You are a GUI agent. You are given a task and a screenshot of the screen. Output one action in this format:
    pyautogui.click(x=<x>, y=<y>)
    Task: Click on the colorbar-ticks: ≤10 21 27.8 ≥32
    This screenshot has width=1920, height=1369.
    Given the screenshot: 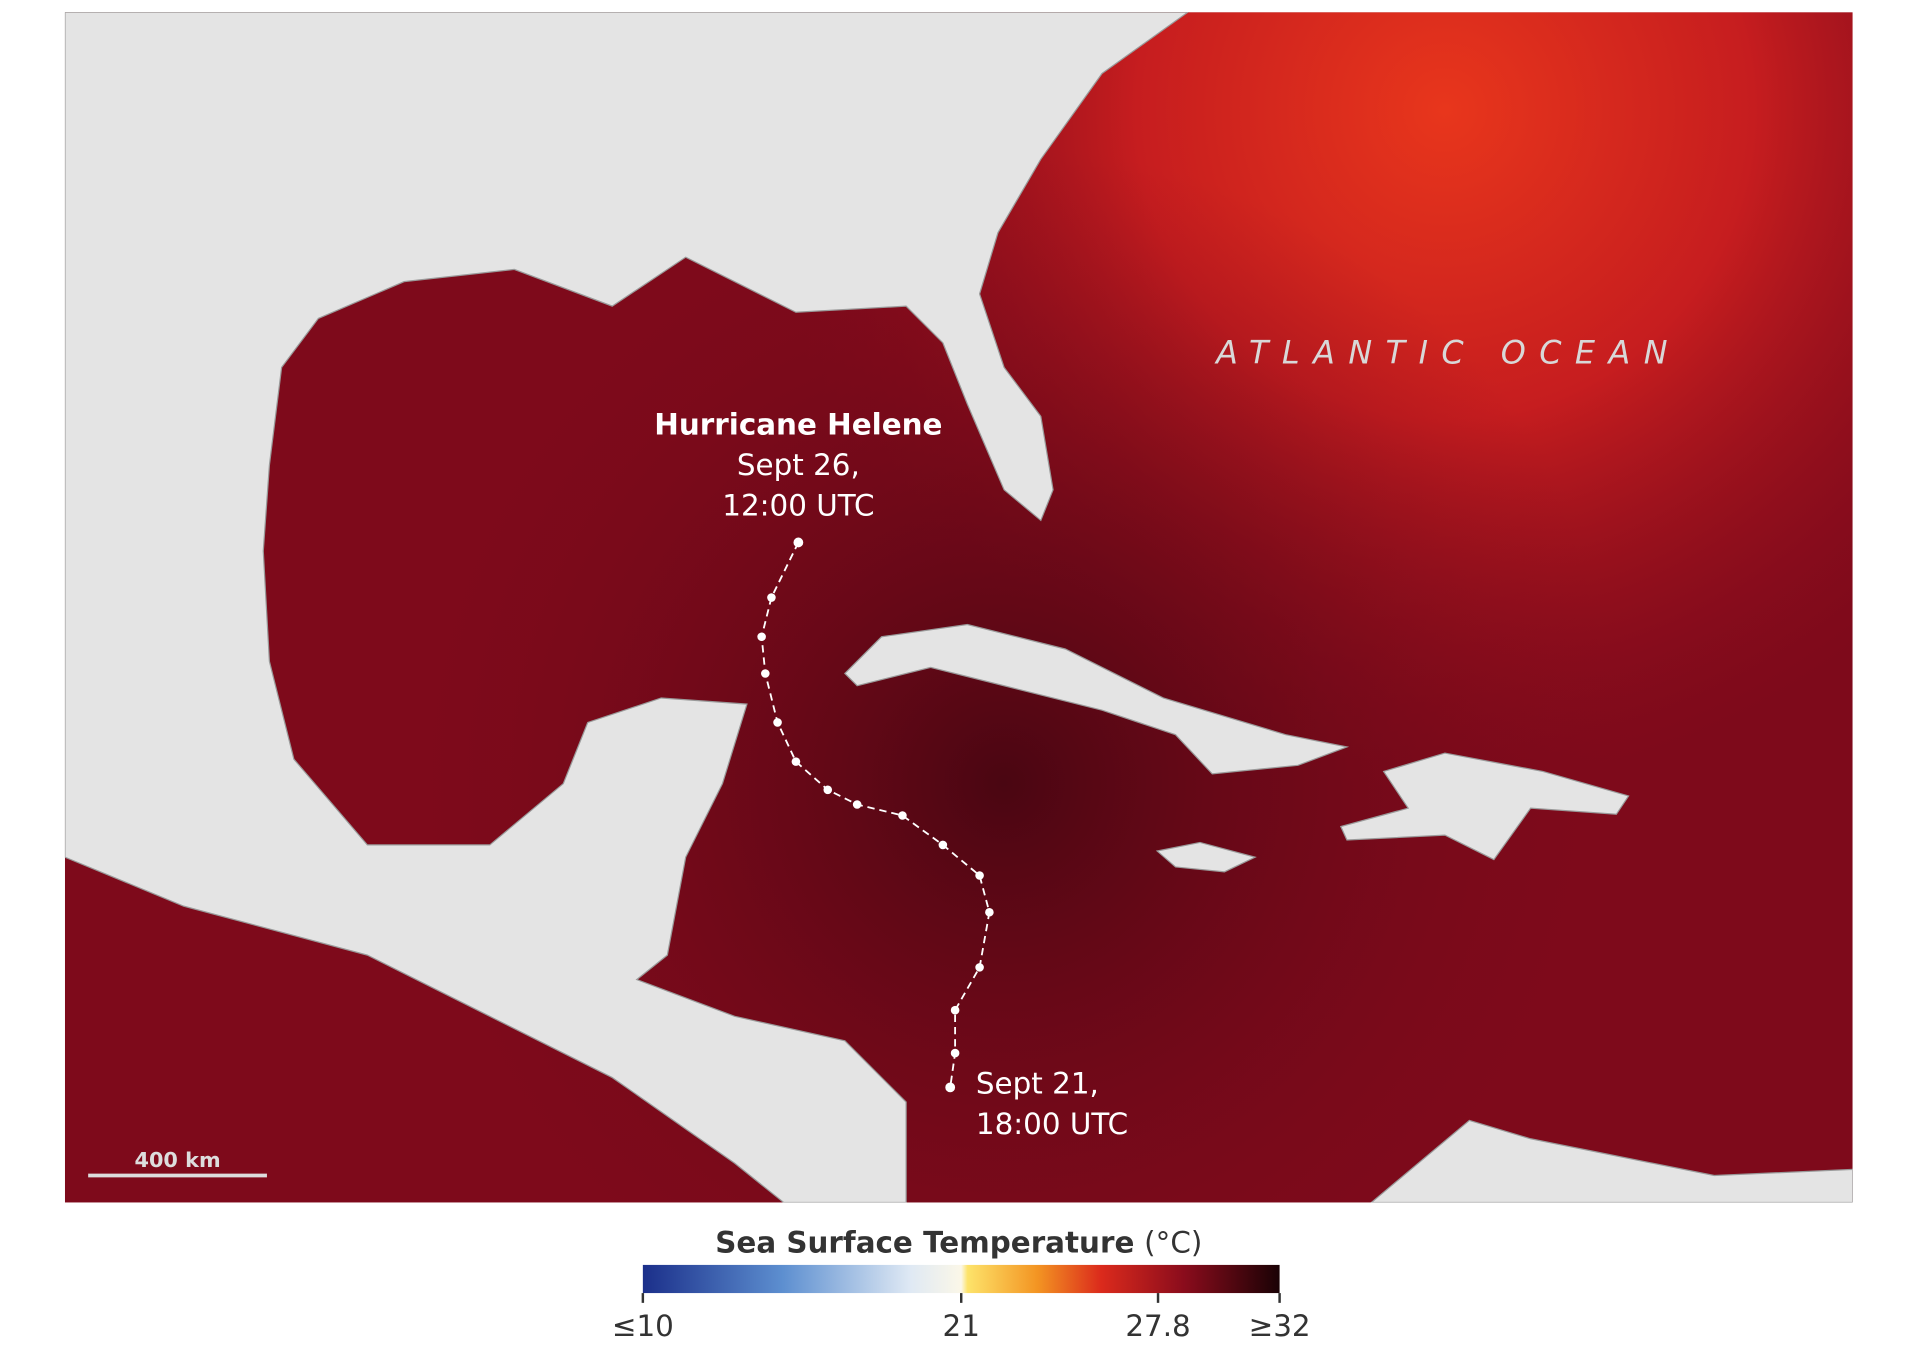 What is the action you would take?
    pyautogui.click(x=961, y=1318)
    